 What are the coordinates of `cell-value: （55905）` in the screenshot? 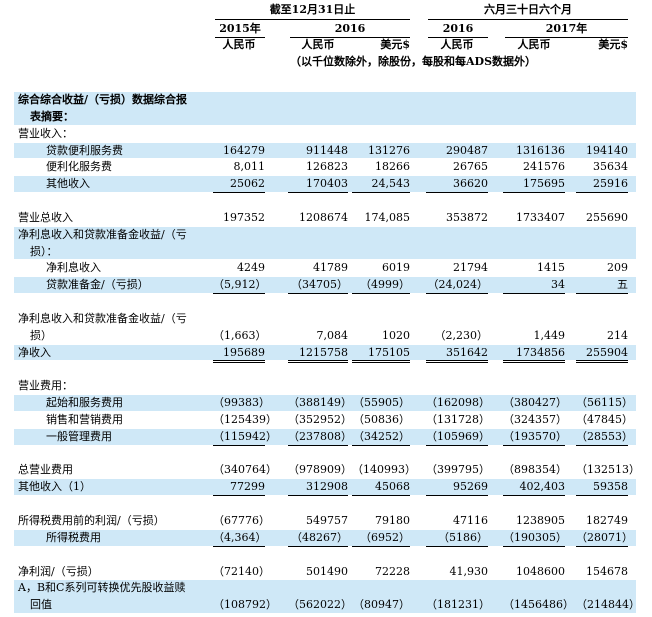 It's located at (381, 403).